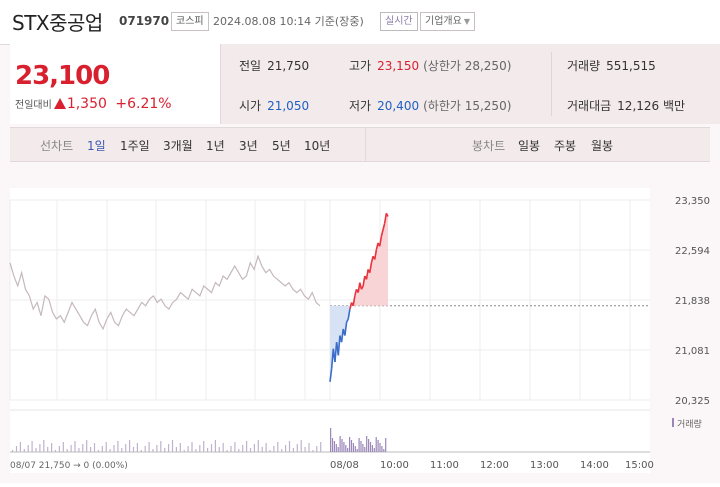 This screenshot has width=720, height=487. I want to click on company-overview-button: 기업개요 ▼, so click(447, 21).